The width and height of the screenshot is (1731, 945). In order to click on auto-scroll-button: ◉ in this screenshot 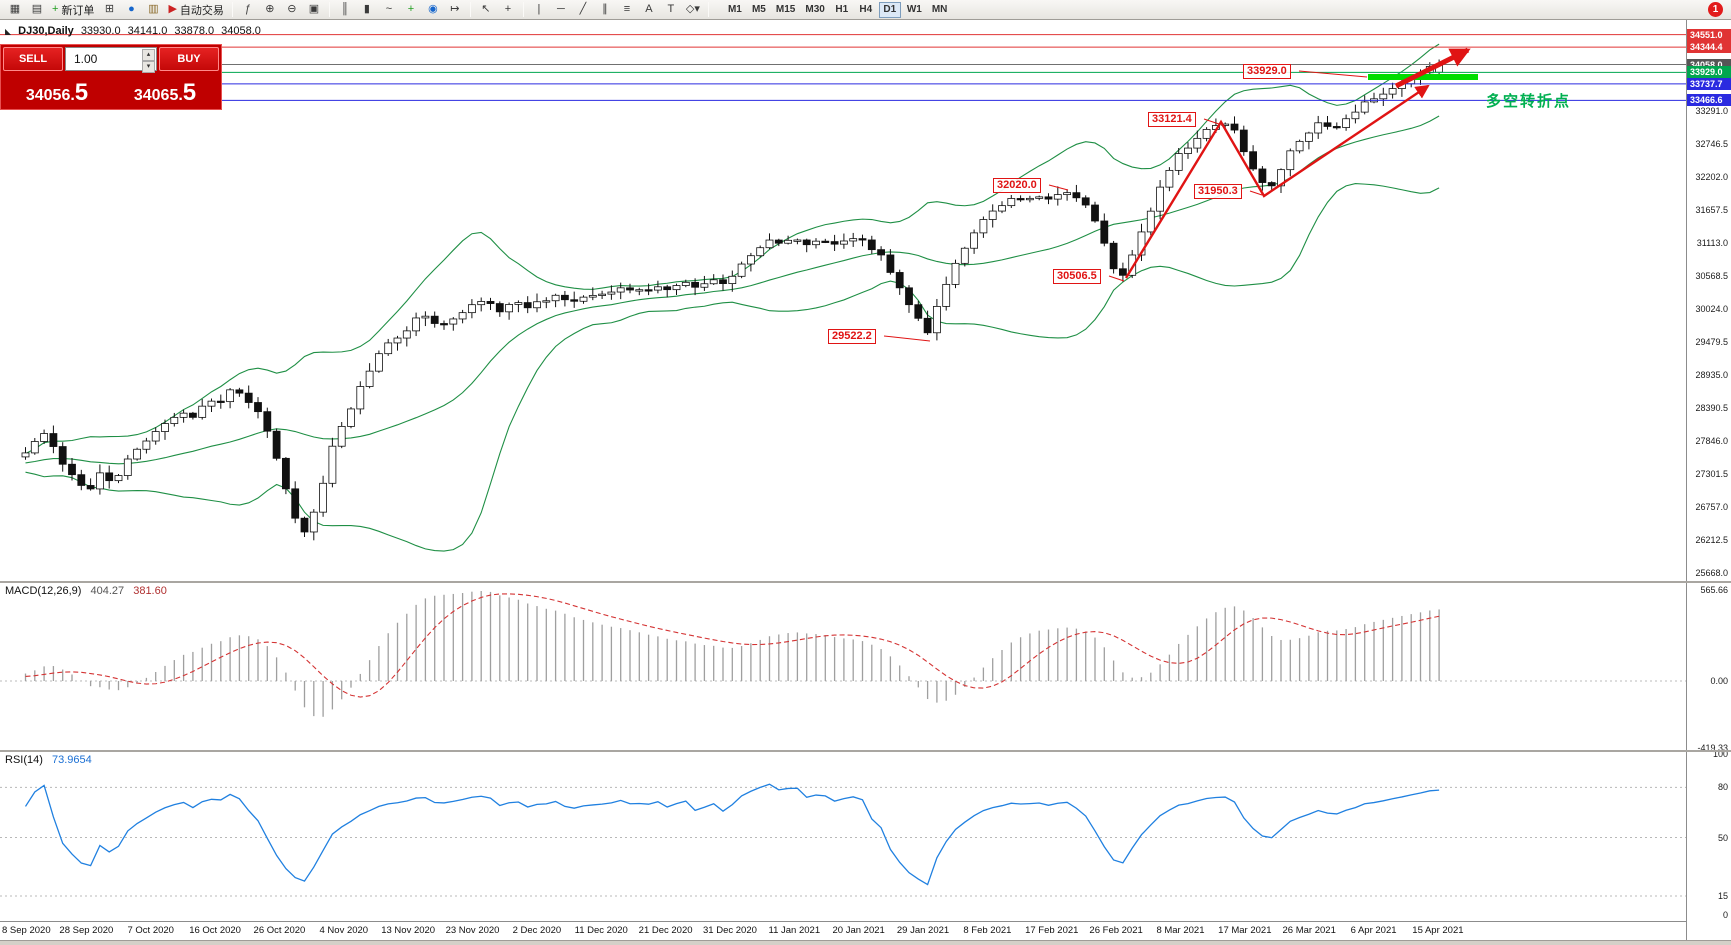, I will do `click(433, 9)`.